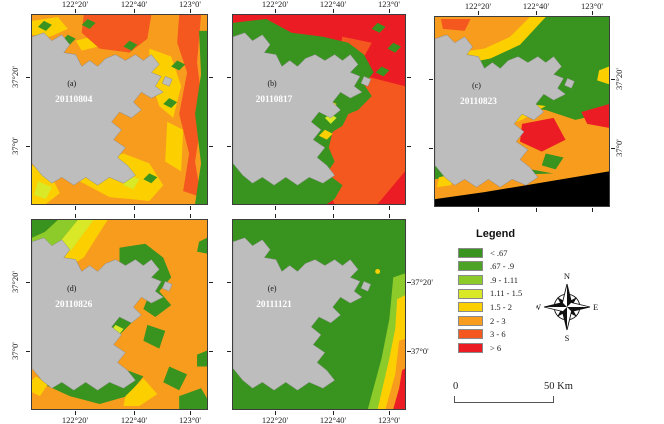 This screenshot has width=664, height=424. What do you see at coordinates (504, 399) in the screenshot?
I see `scalebar-bar` at bounding box center [504, 399].